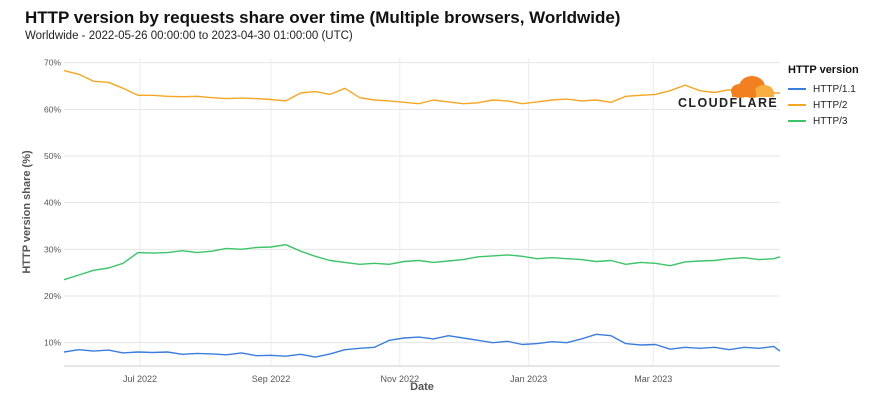  Describe the element at coordinates (140, 379) in the screenshot. I see `x-tick-label: Jul 2022` at that location.